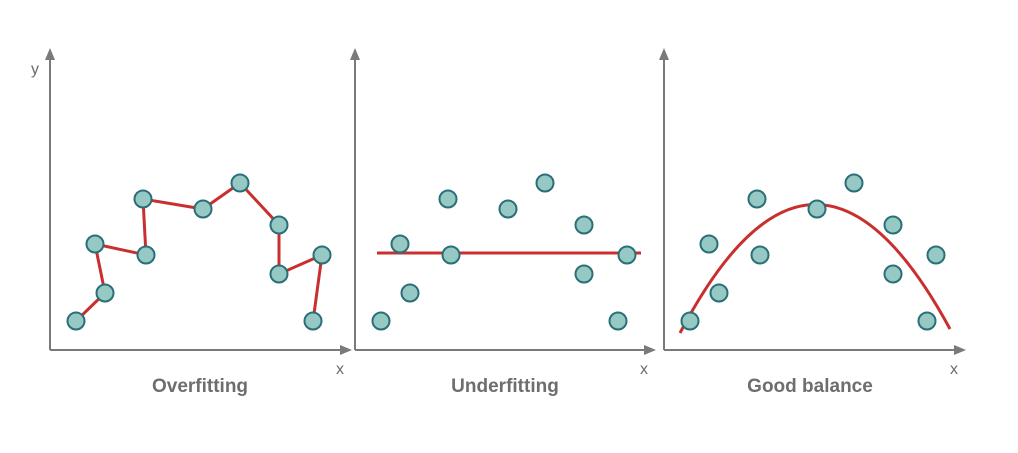  I want to click on panel-caption: Underfitting, so click(505, 386).